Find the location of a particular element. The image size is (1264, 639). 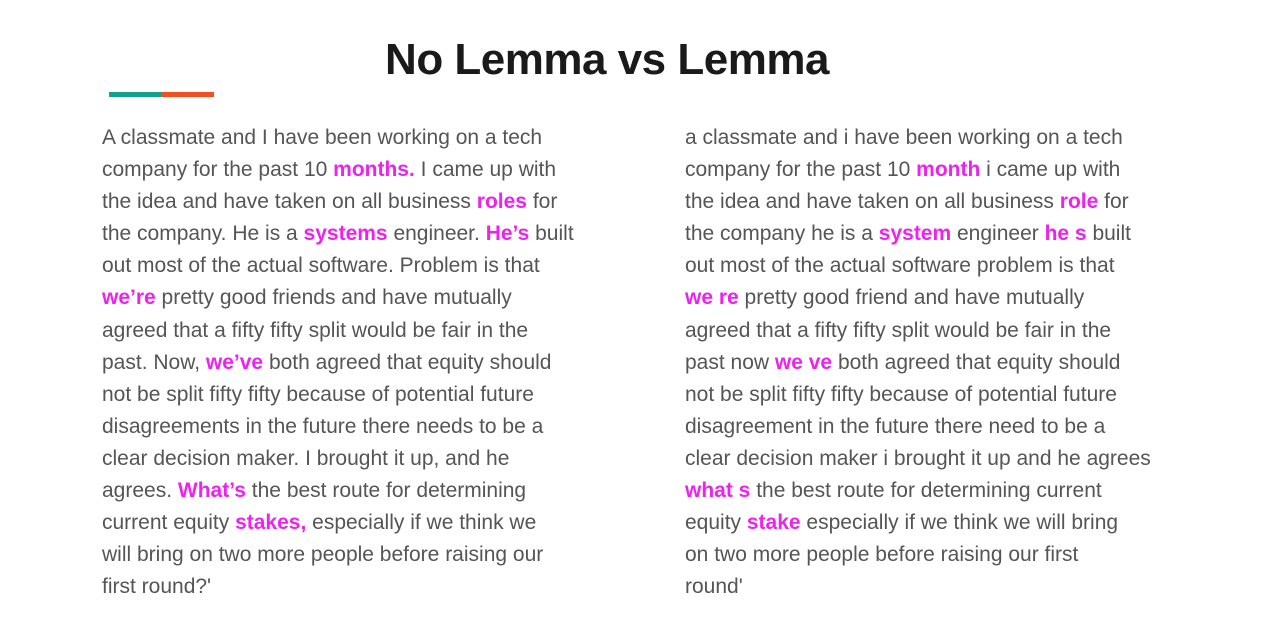

text-line: round' is located at coordinates (918, 587).